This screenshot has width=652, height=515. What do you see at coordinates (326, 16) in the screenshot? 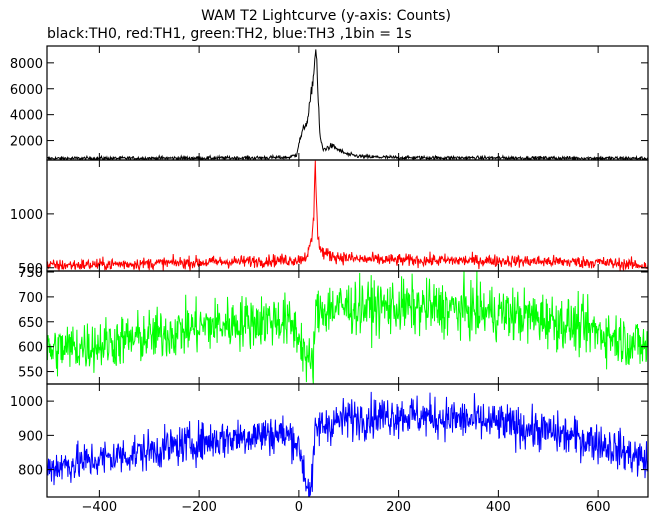
I see `chart-title: WAM T2 Lightcurve (y-axis: Counts)` at bounding box center [326, 16].